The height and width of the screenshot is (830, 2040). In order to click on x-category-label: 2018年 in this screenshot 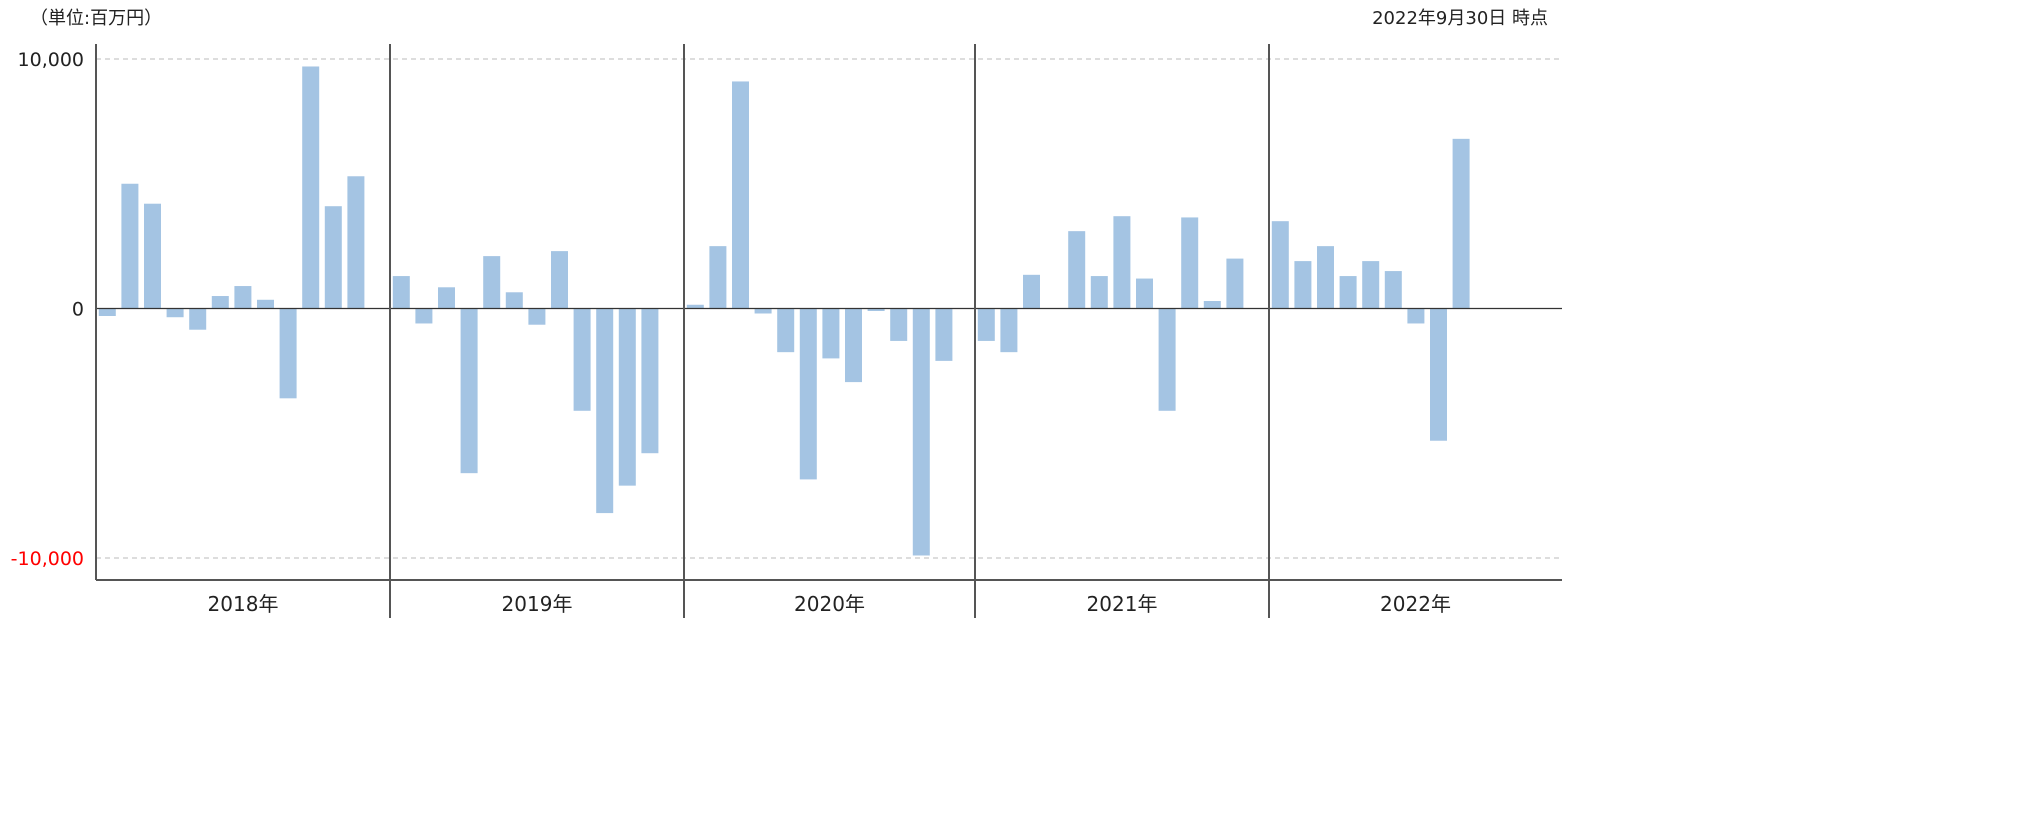, I will do `click(243, 604)`.